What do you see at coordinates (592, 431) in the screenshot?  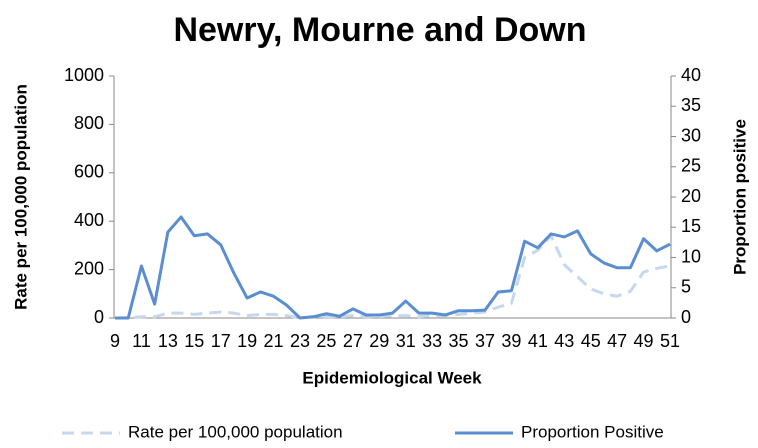 I see `legend-label: Proportion Positive` at bounding box center [592, 431].